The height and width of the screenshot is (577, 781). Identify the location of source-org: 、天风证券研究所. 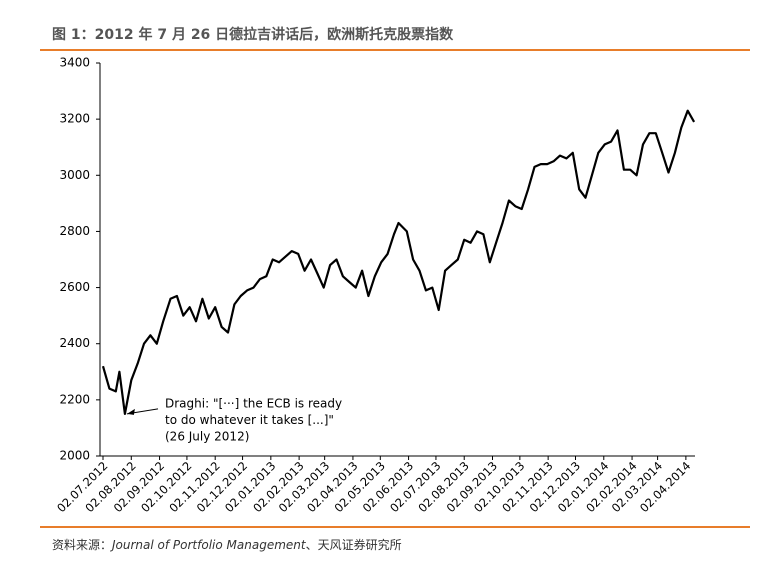
(354, 544).